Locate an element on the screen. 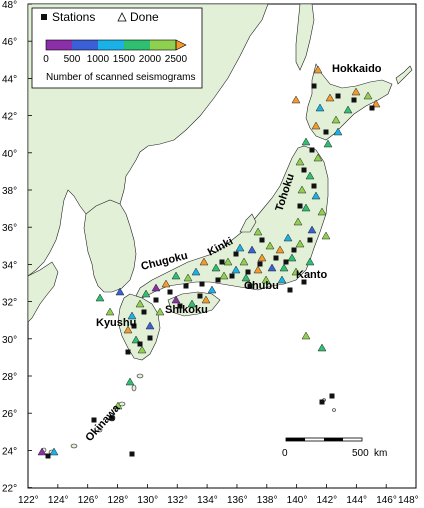  noto-peninsula is located at coordinates (248, 223).